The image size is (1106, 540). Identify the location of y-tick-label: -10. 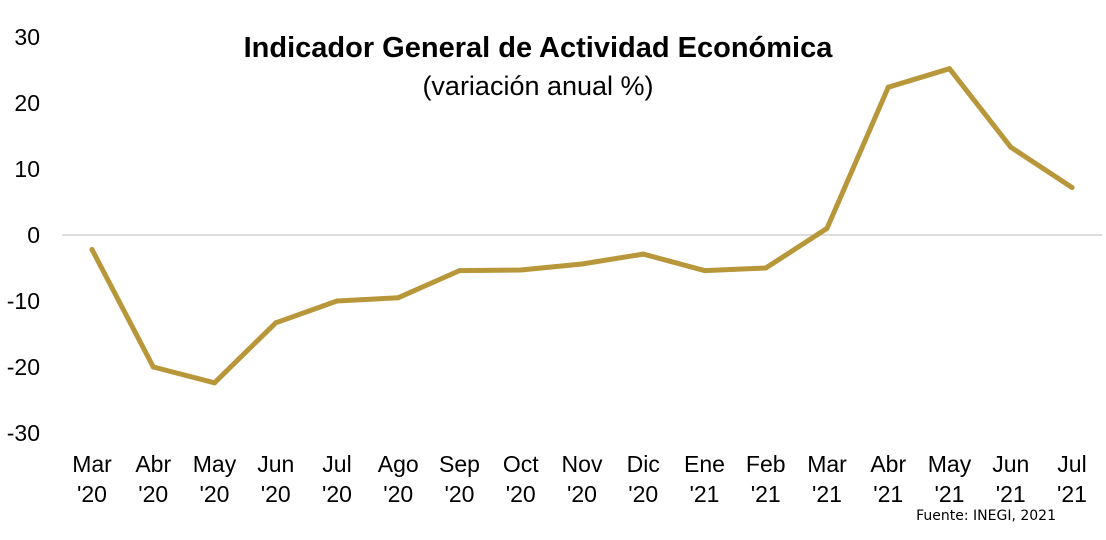
(23, 301).